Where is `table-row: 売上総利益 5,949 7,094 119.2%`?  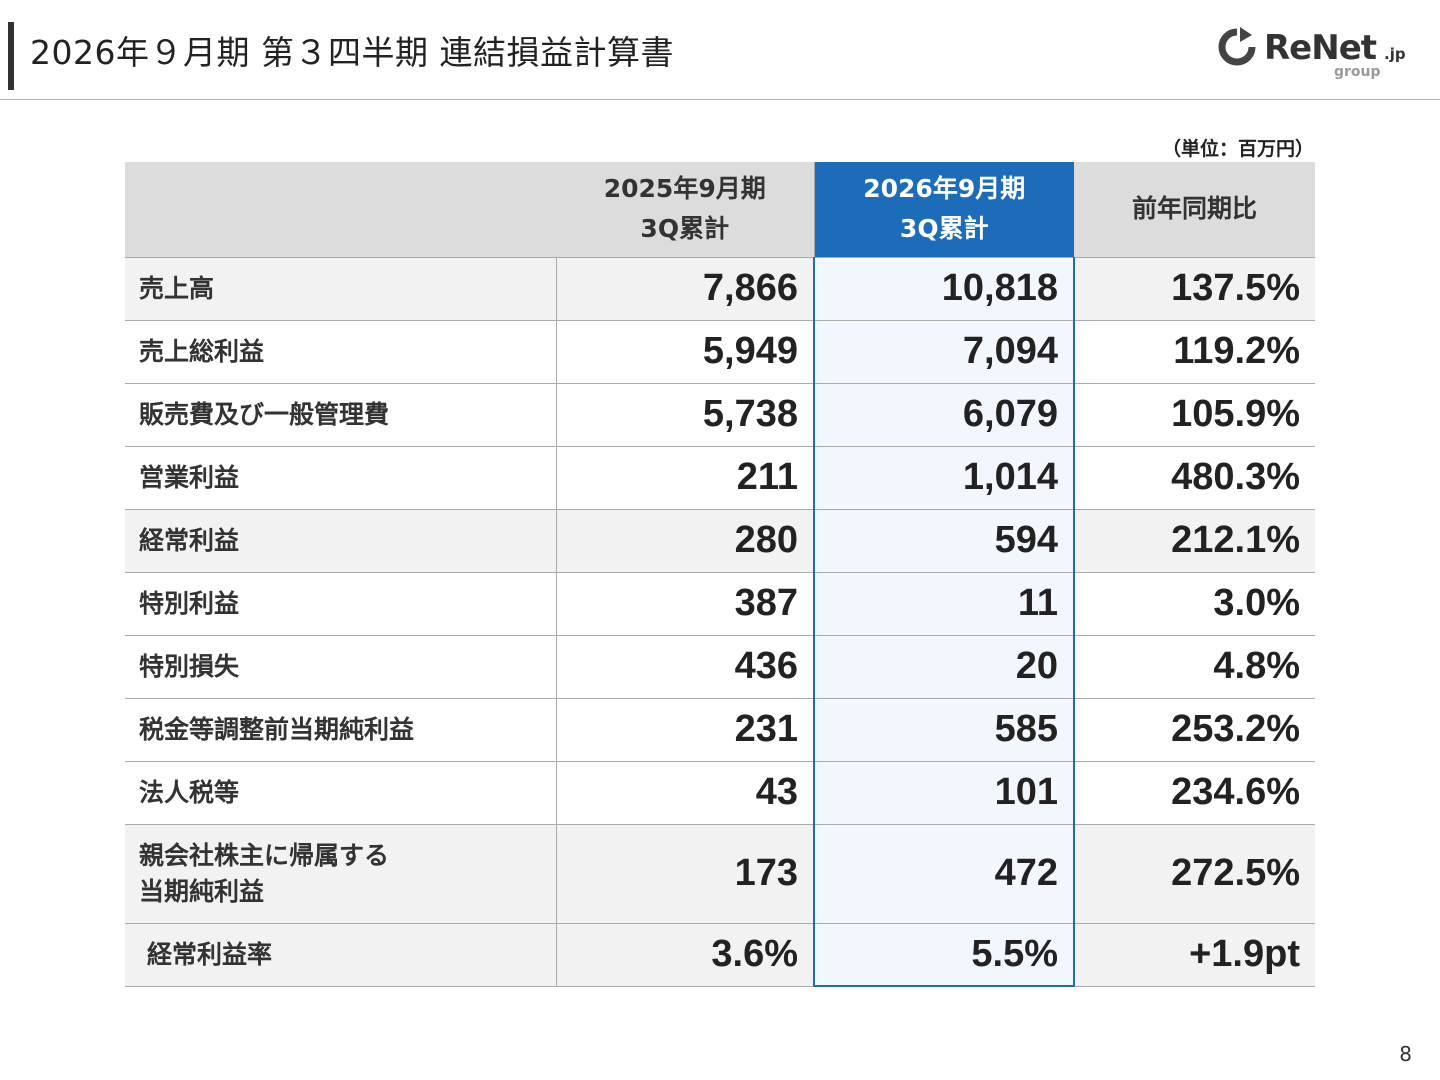 table-row: 売上総利益 5,949 7,094 119.2% is located at coordinates (720, 352).